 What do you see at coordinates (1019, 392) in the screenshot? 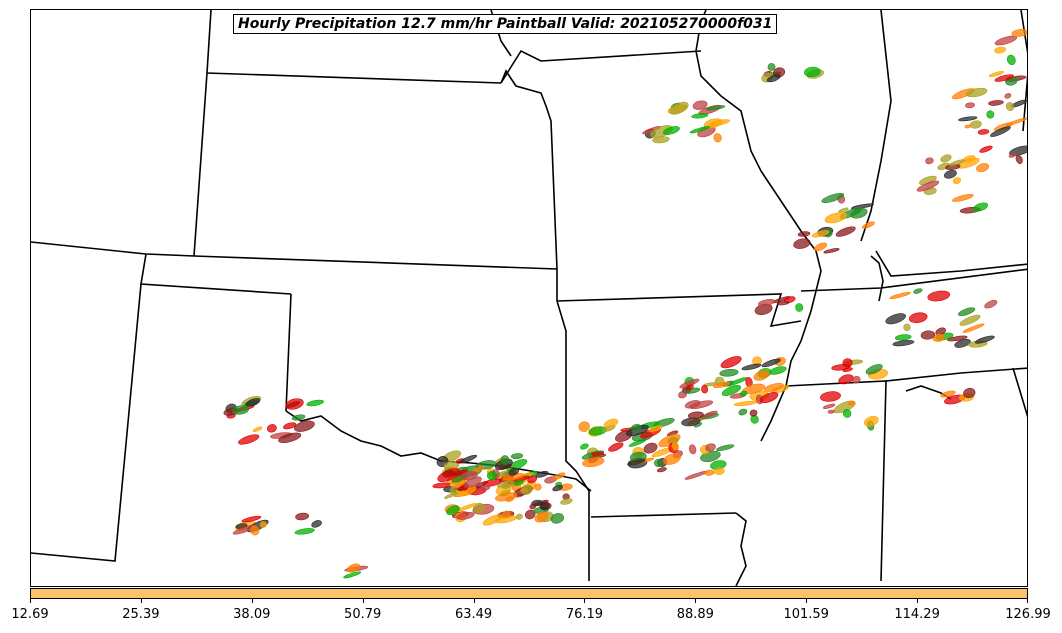
I see `border-ga-east` at bounding box center [1019, 392].